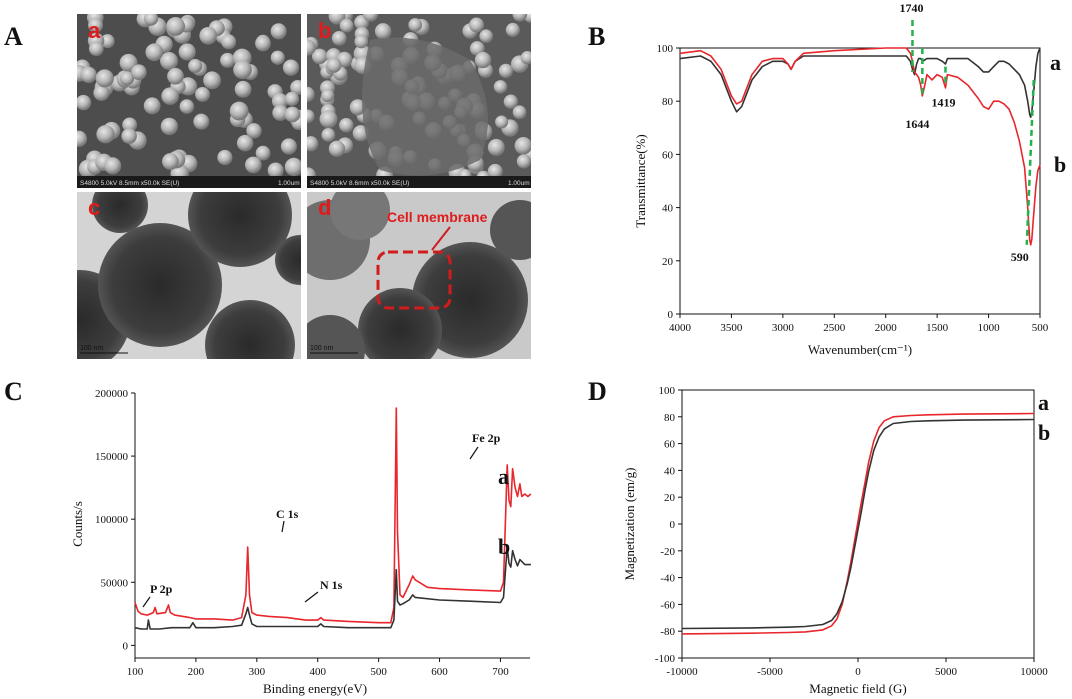  What do you see at coordinates (857, 688) in the screenshot?
I see `vsm-xlabel: Magnetic field (G)` at bounding box center [857, 688].